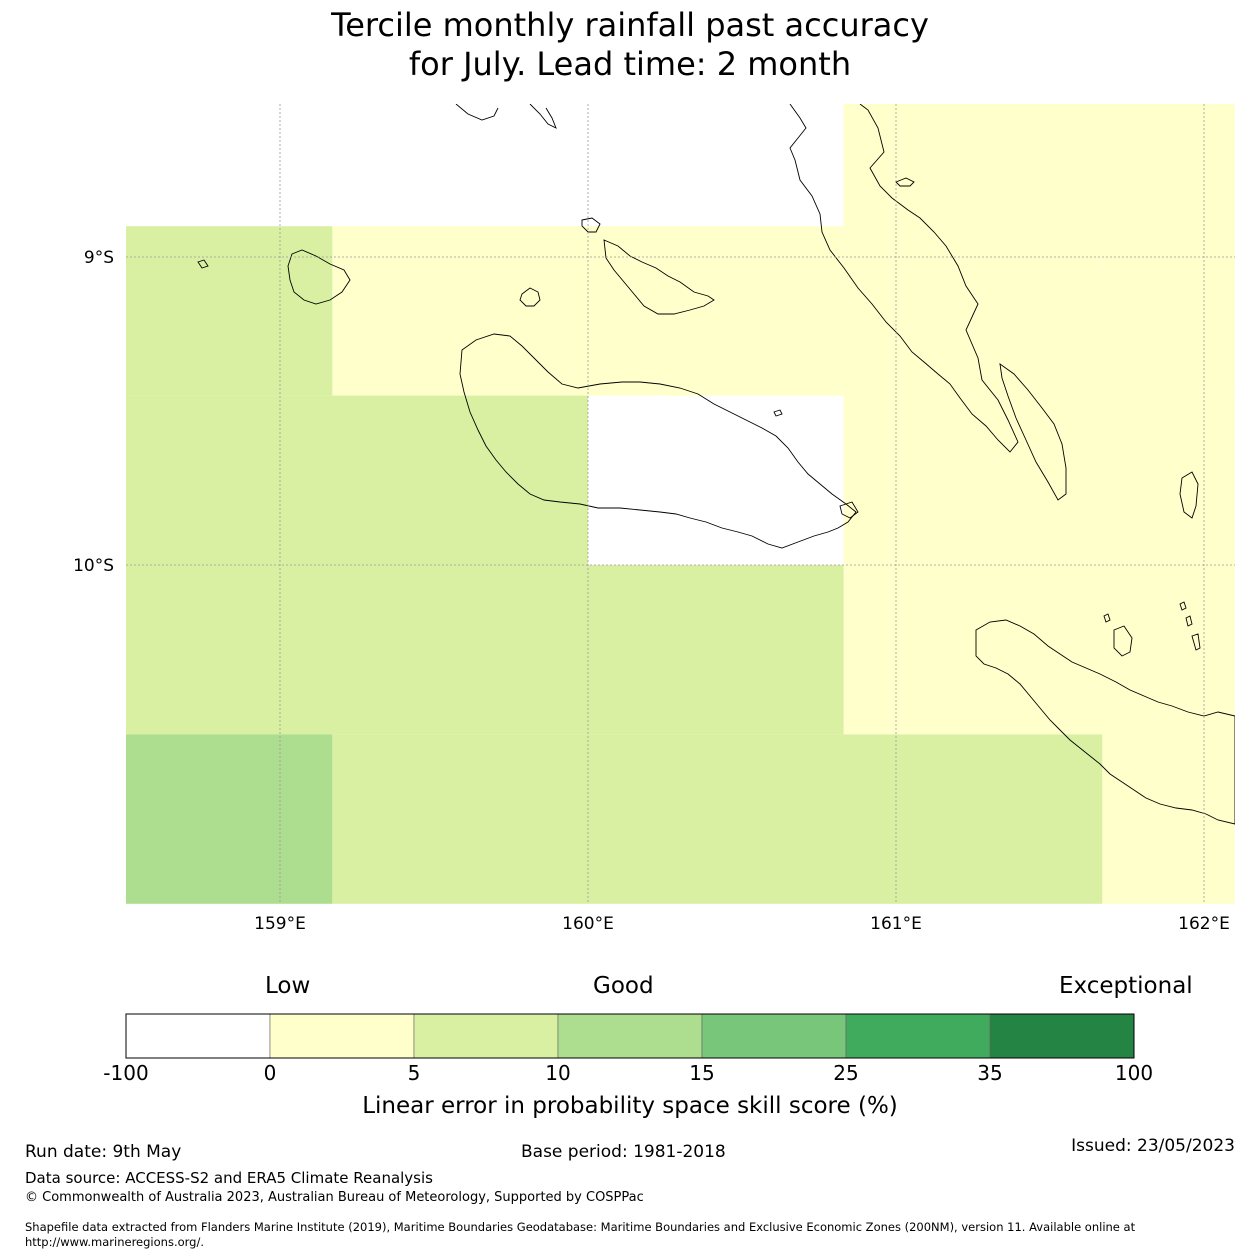 This screenshot has width=1260, height=1260. What do you see at coordinates (1105, 722) in the screenshot?
I see `coastline-makira` at bounding box center [1105, 722].